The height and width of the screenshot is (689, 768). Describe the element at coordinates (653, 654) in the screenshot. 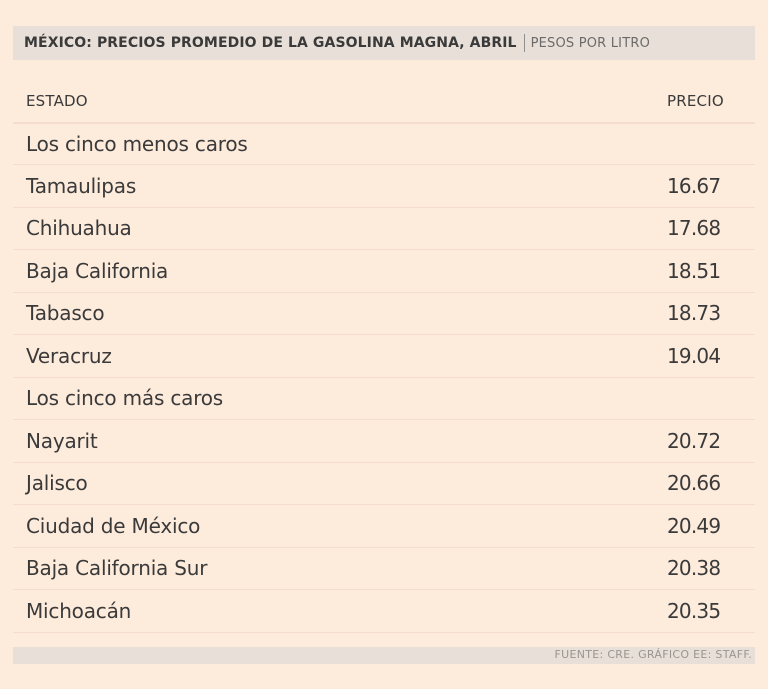

I see `source-note: FUENTE: CRE. GRÁFICO EE: STAFF.` at that location.